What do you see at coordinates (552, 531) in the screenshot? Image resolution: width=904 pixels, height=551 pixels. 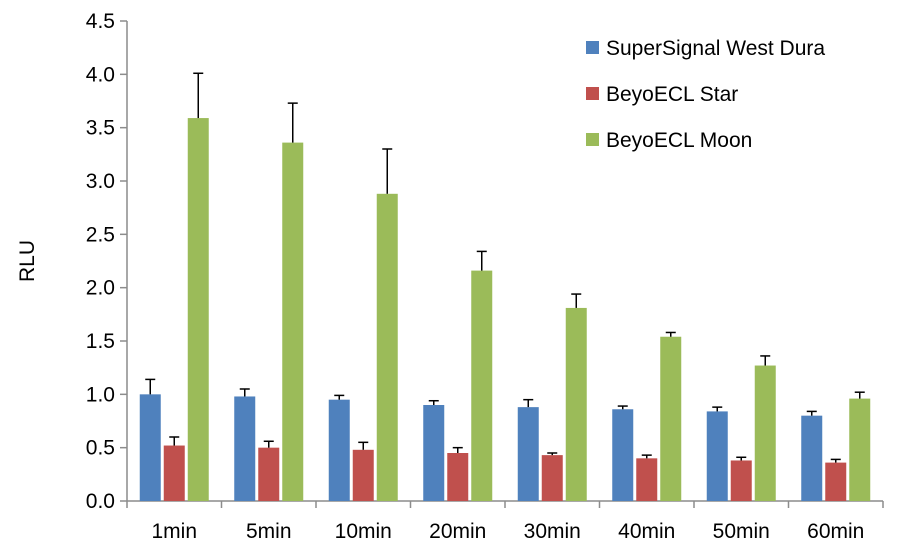 I see `x-category-label: 30min` at bounding box center [552, 531].